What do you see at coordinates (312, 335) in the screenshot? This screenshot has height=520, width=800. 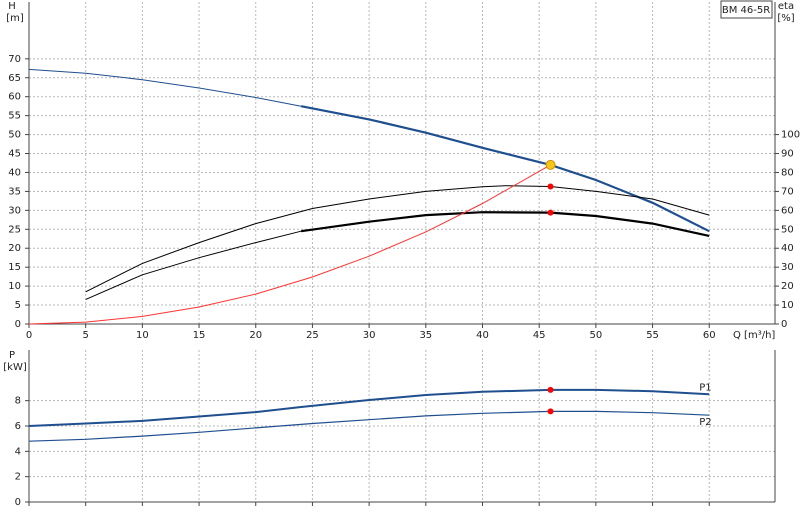 I see `x-tick-label: 25` at bounding box center [312, 335].